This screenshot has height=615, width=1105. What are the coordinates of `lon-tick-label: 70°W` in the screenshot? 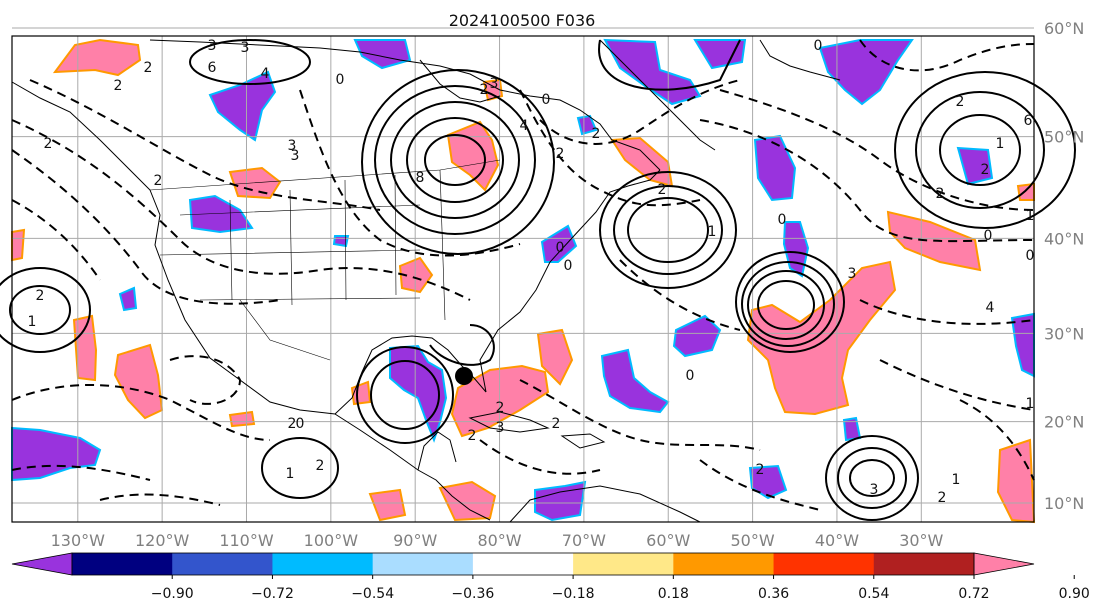 It's located at (584, 540).